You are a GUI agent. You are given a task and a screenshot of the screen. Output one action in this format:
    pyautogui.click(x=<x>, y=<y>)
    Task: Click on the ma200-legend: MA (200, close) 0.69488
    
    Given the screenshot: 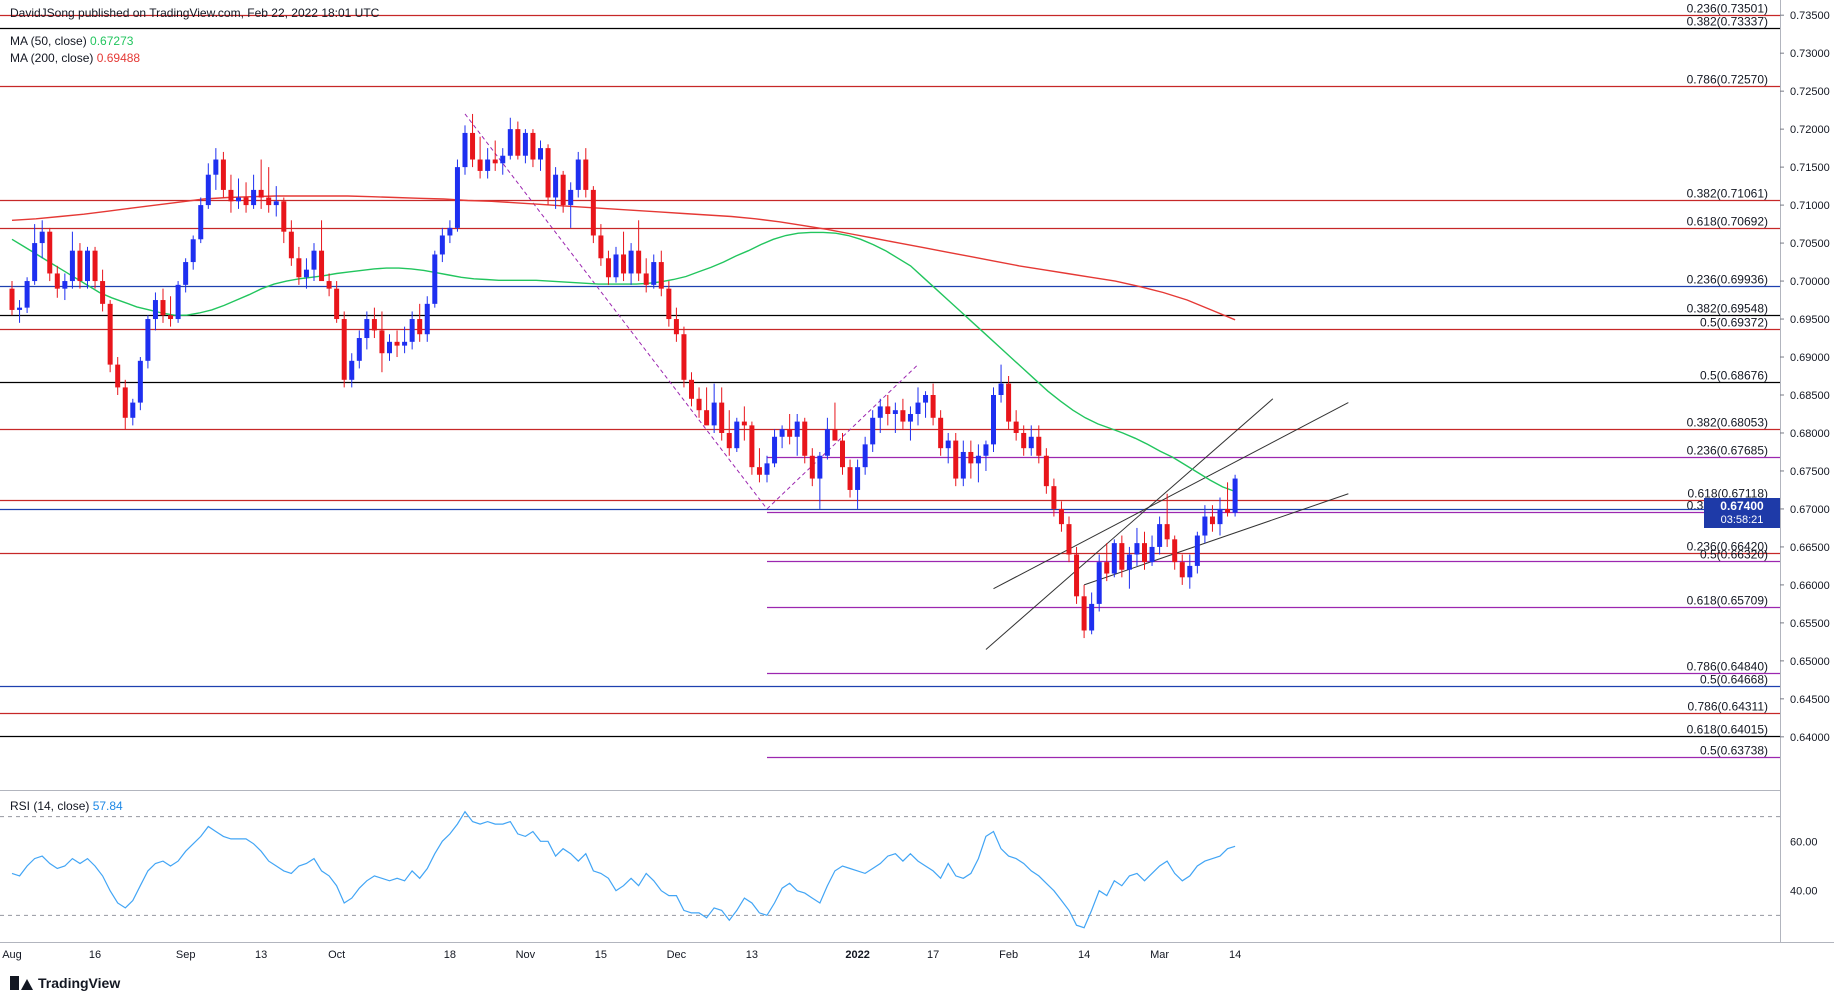 What is the action you would take?
    pyautogui.click(x=75, y=58)
    